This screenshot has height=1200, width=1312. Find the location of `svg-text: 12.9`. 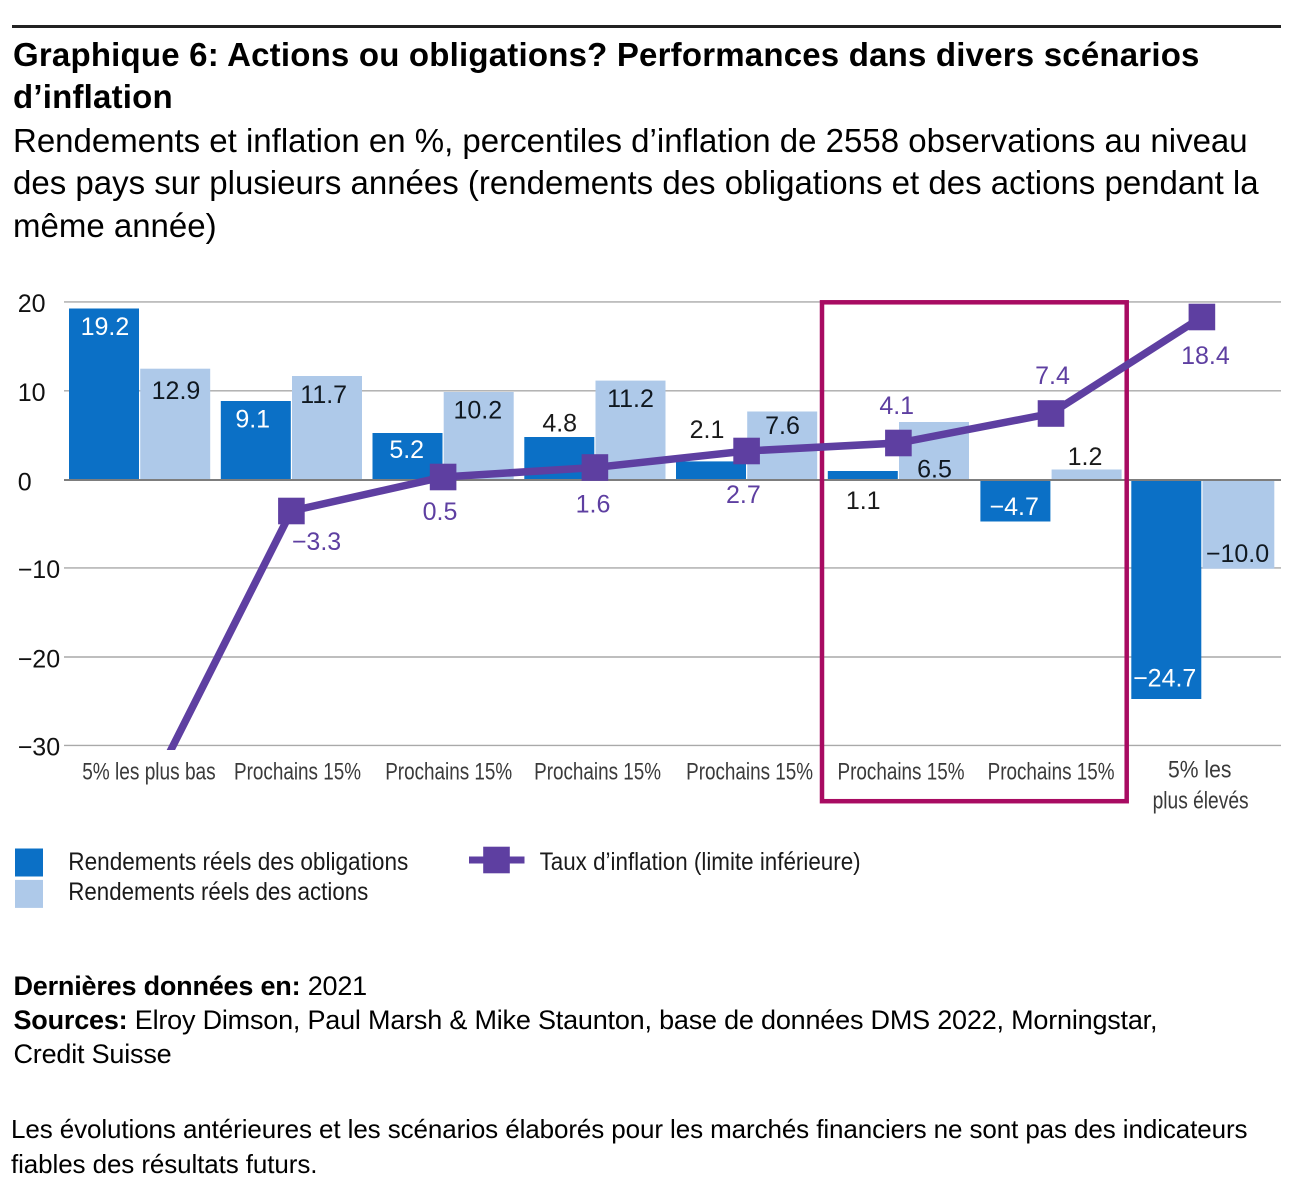

svg-text: 12.9 is located at coordinates (176, 391).